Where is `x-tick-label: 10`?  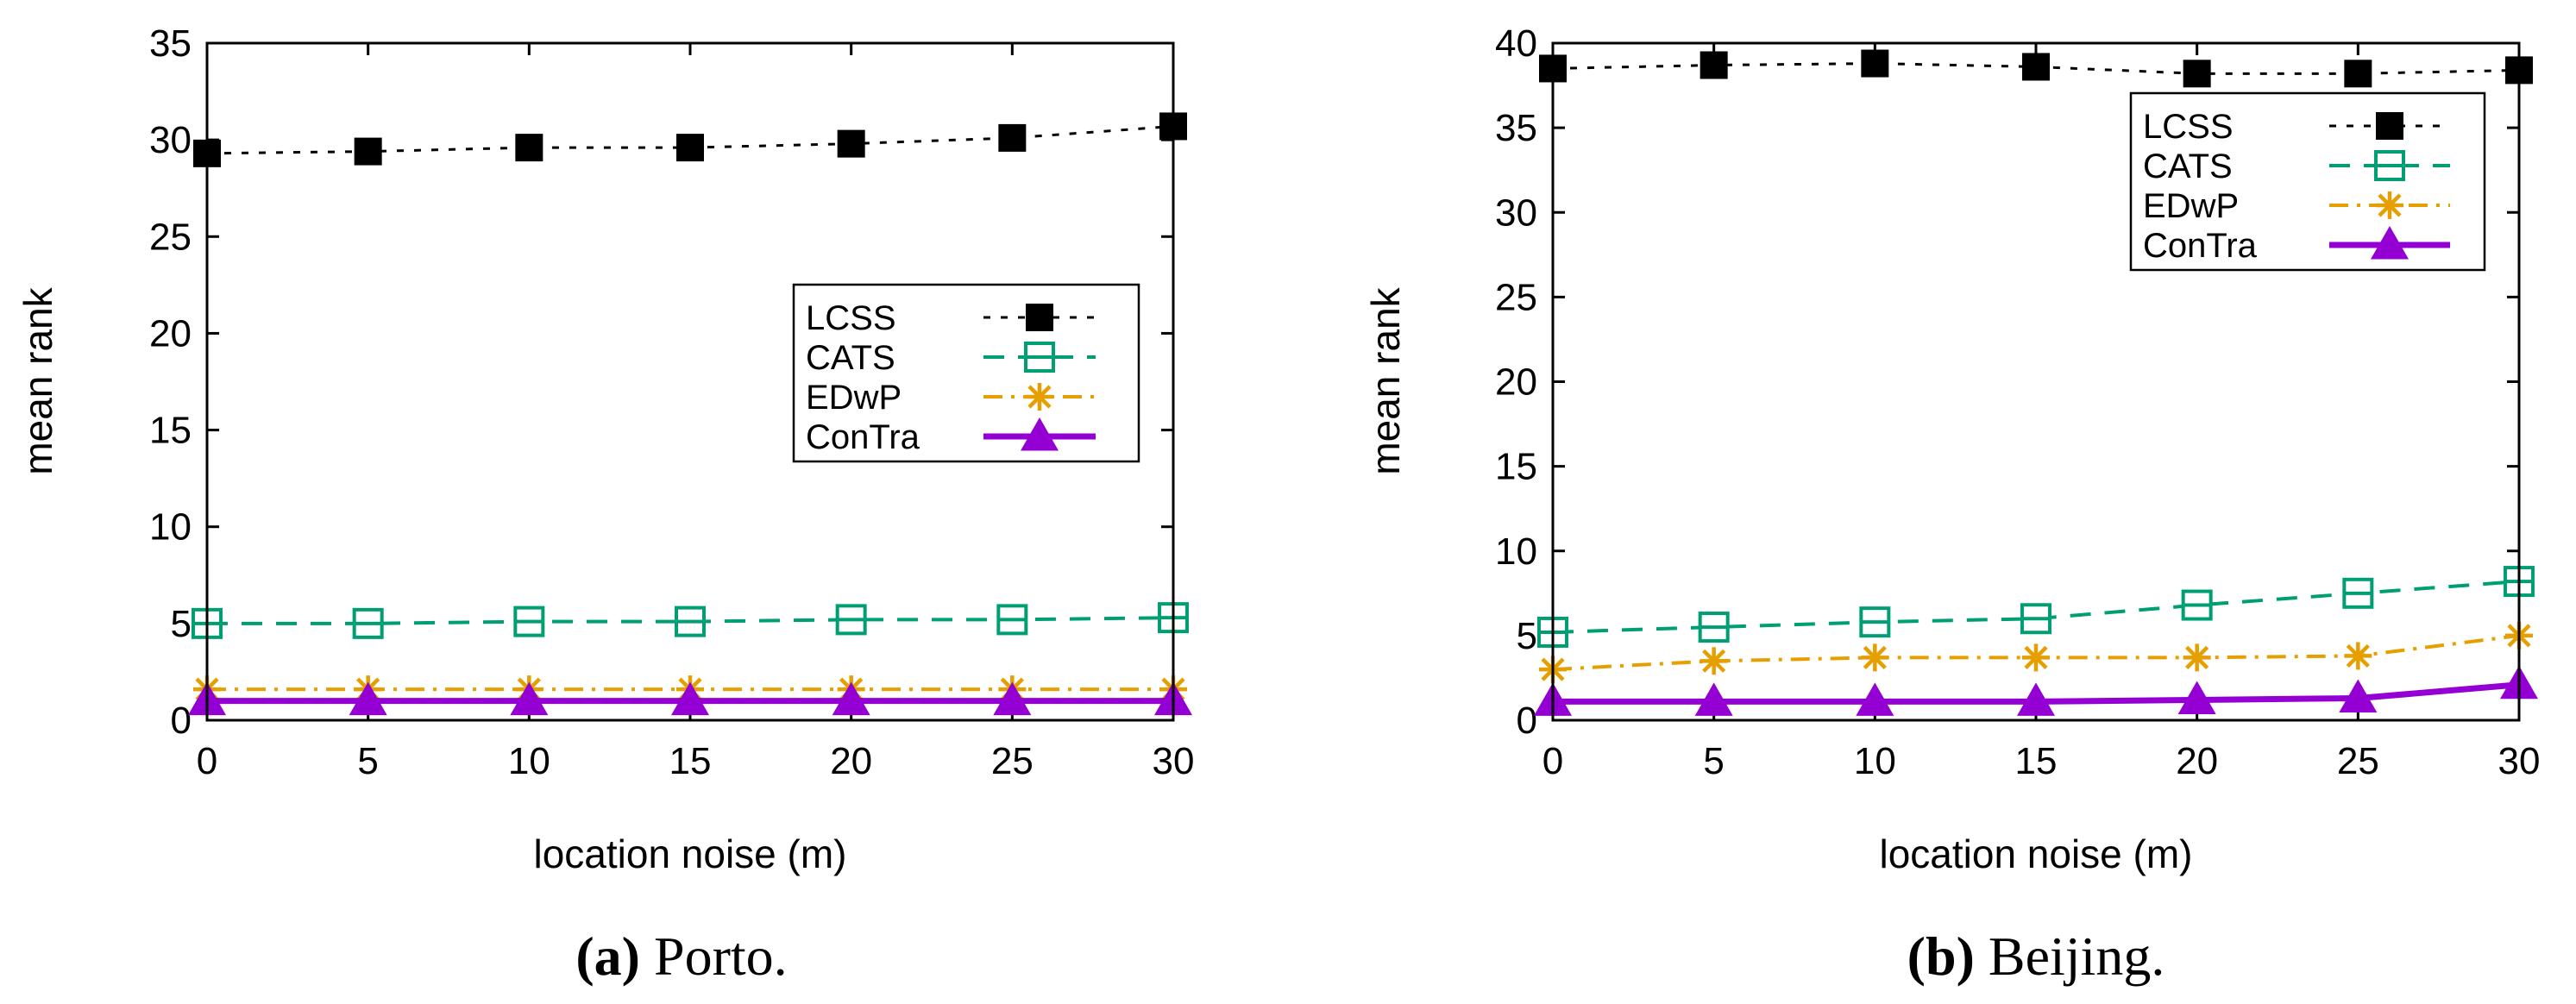
x-tick-label: 10 is located at coordinates (529, 761).